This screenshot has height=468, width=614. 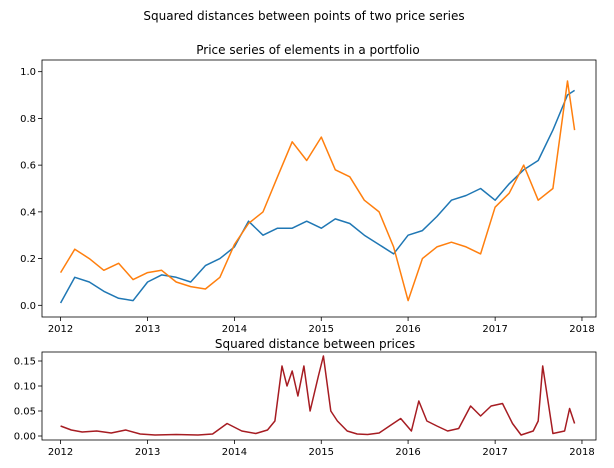 I want to click on price-chart-x-tick-label: 2015, so click(x=321, y=329).